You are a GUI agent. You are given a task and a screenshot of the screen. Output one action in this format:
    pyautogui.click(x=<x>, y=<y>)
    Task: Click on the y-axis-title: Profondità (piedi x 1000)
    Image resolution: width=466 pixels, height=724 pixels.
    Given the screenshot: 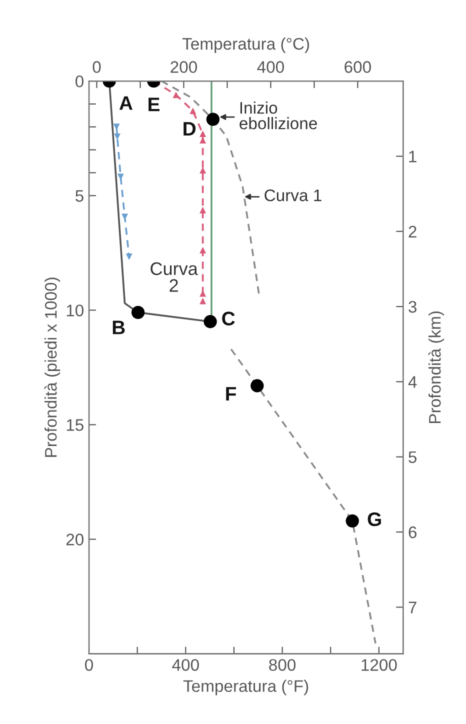 What is the action you would take?
    pyautogui.click(x=52, y=367)
    